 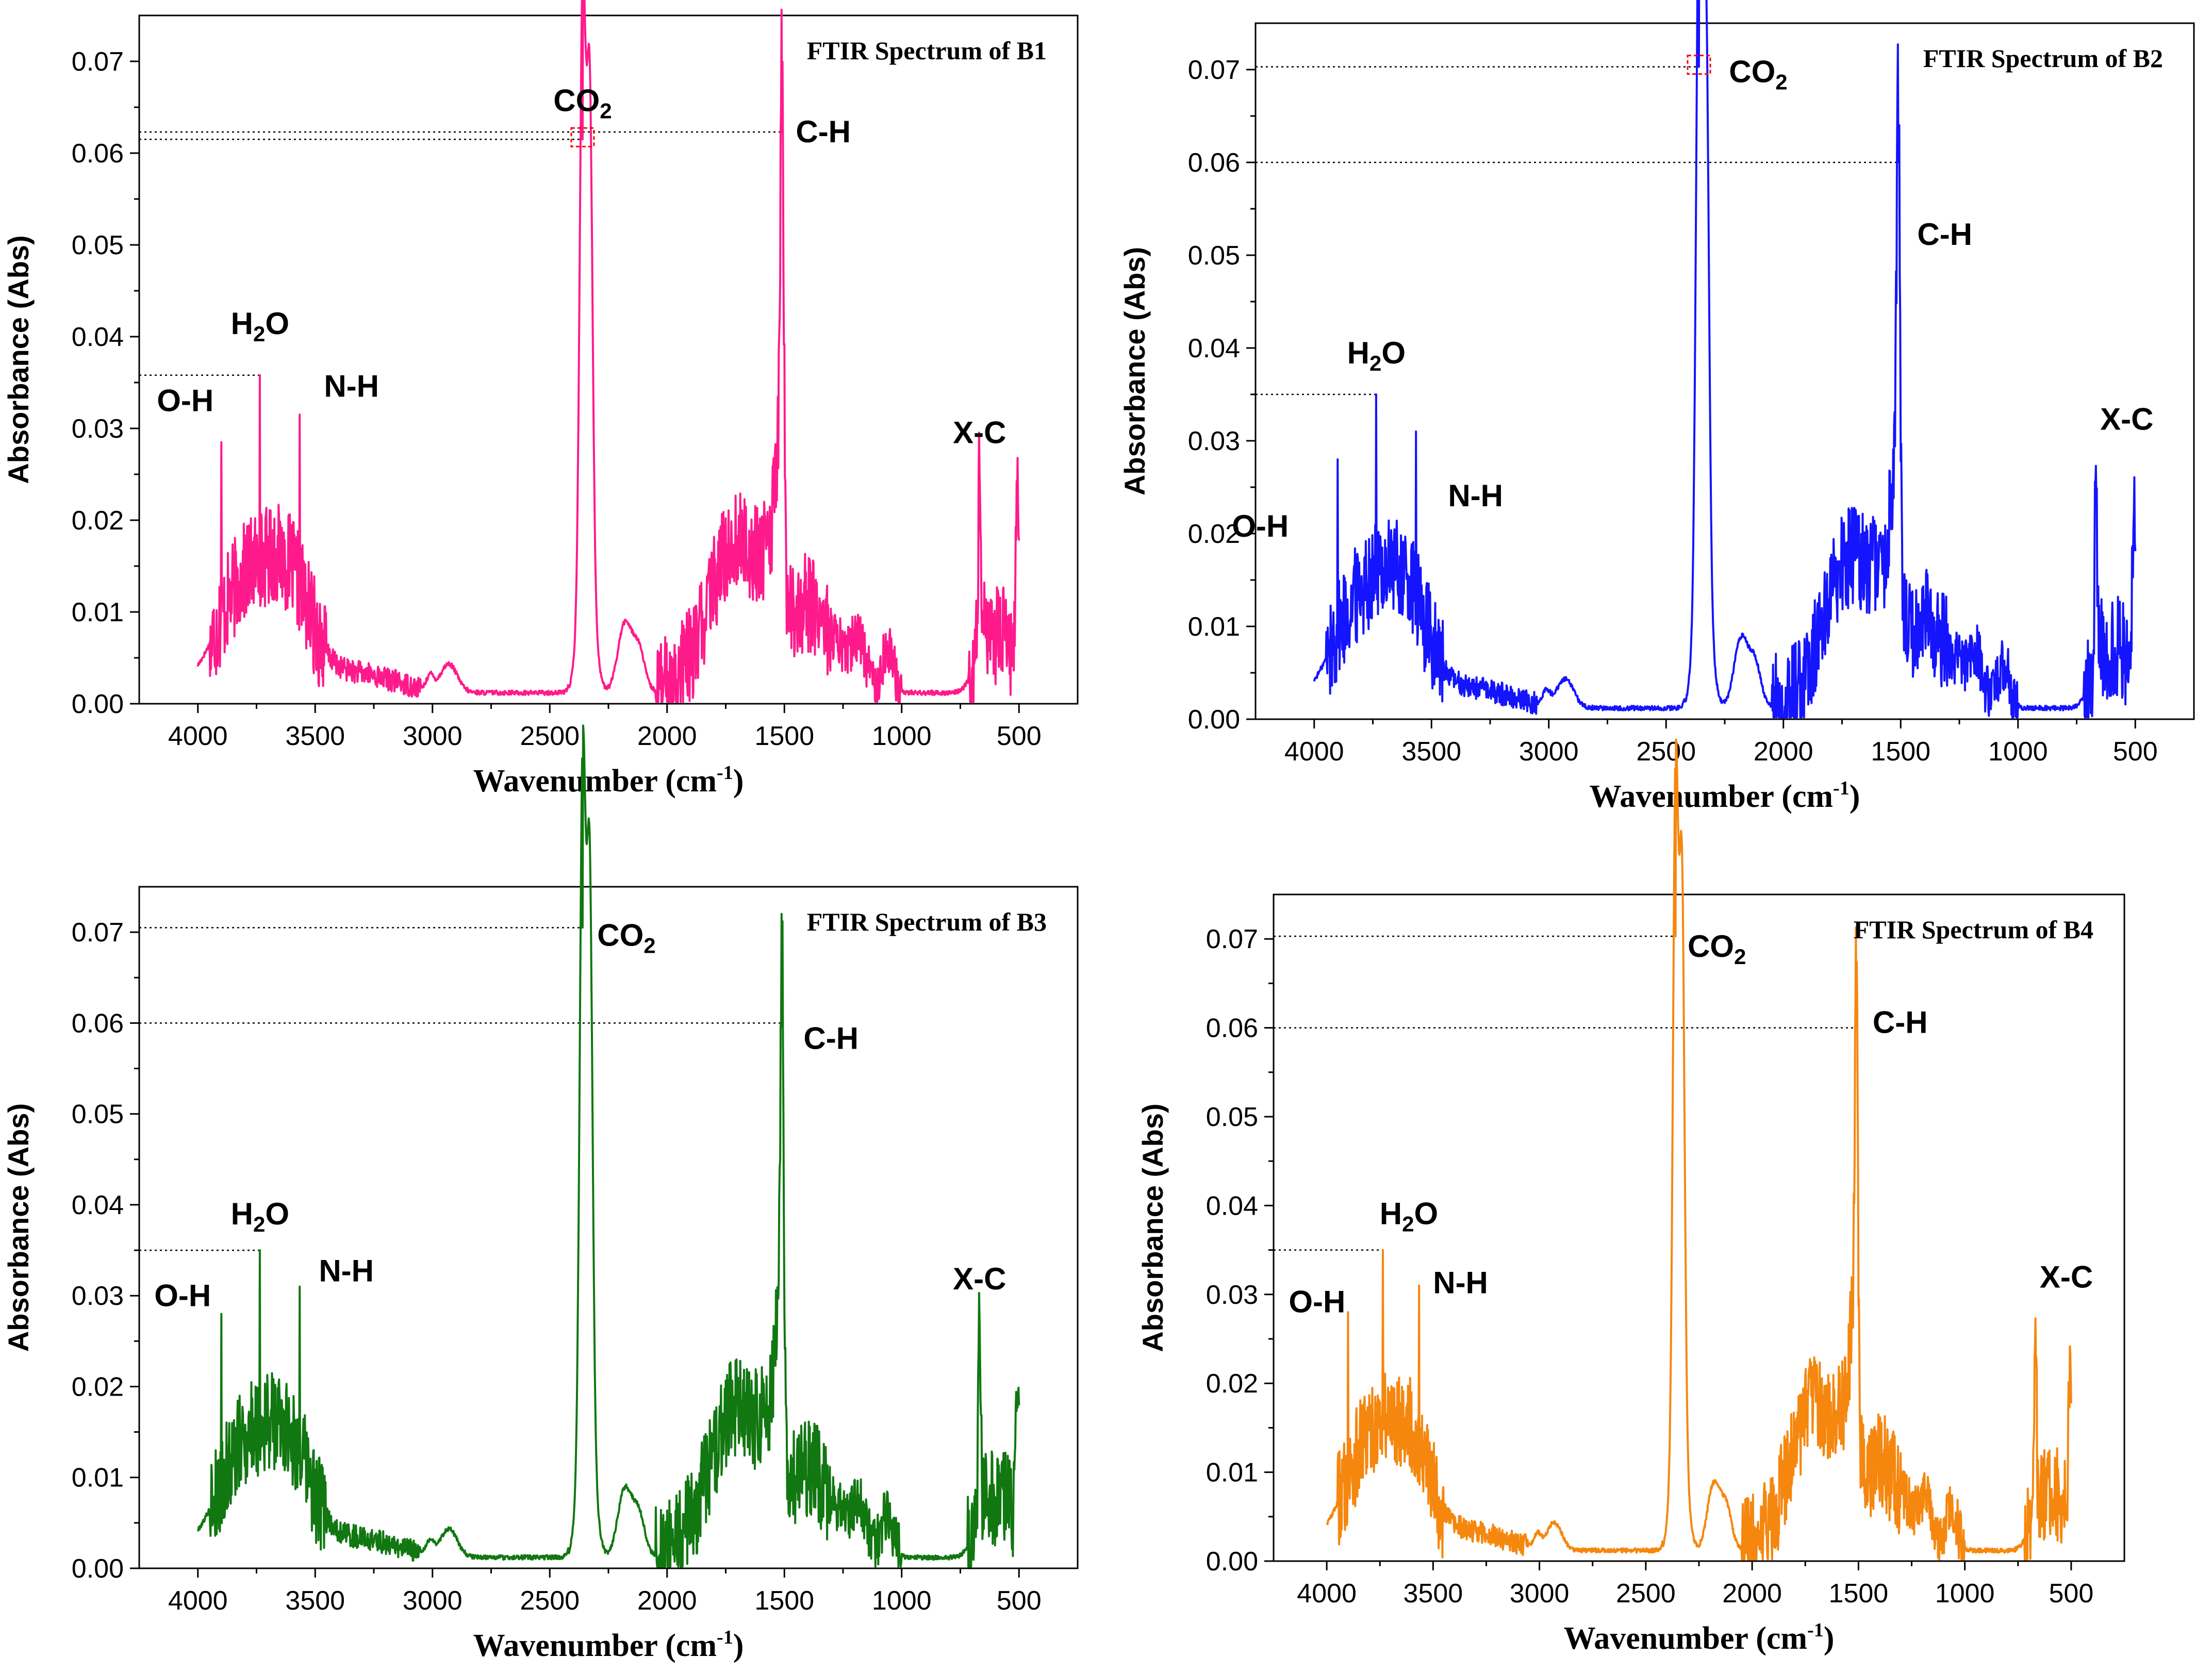 I want to click on peak-label-c-h: C-H, so click(x=1901, y=1022).